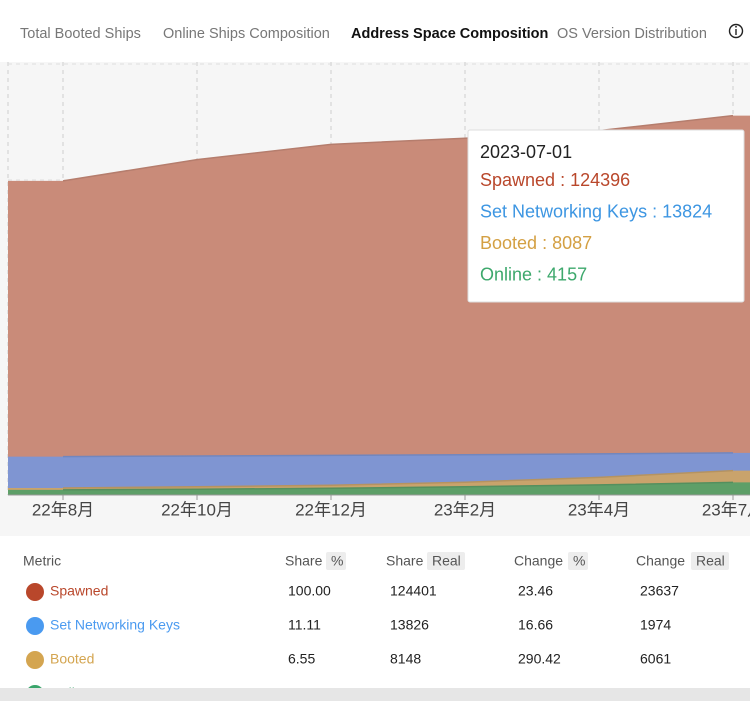  Describe the element at coordinates (197, 509) in the screenshot. I see `x-tick-label: 22年10月` at that location.